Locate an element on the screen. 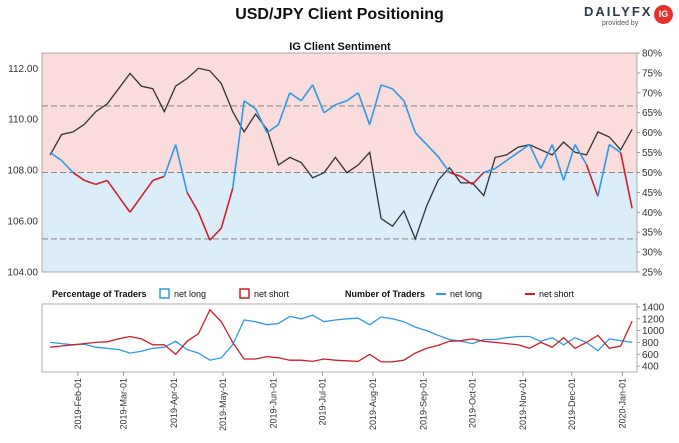 The width and height of the screenshot is (679, 443). lower-panel-frame is located at coordinates (339, 338).